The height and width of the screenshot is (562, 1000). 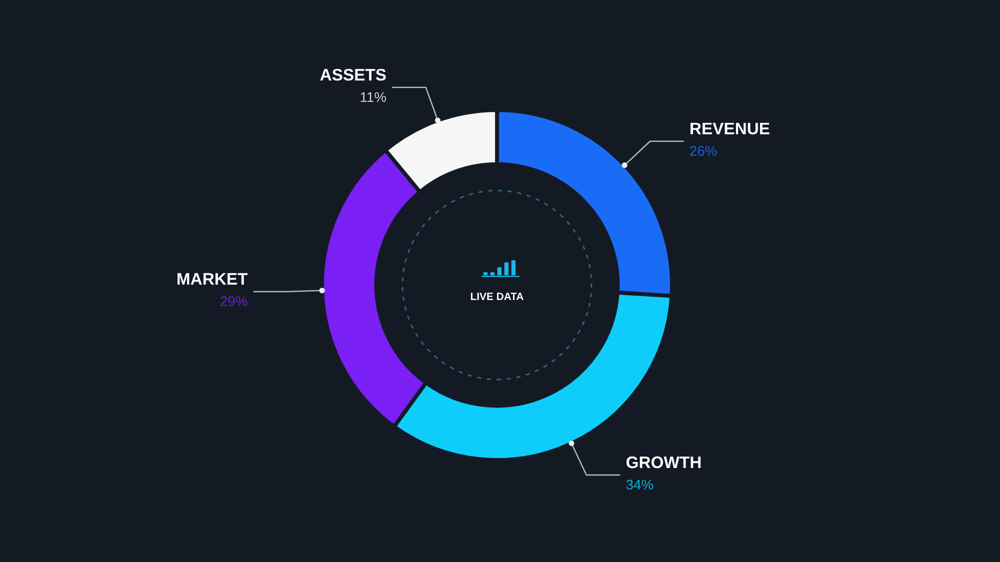 What do you see at coordinates (353, 74) in the screenshot?
I see `slice-label: ASSETS` at bounding box center [353, 74].